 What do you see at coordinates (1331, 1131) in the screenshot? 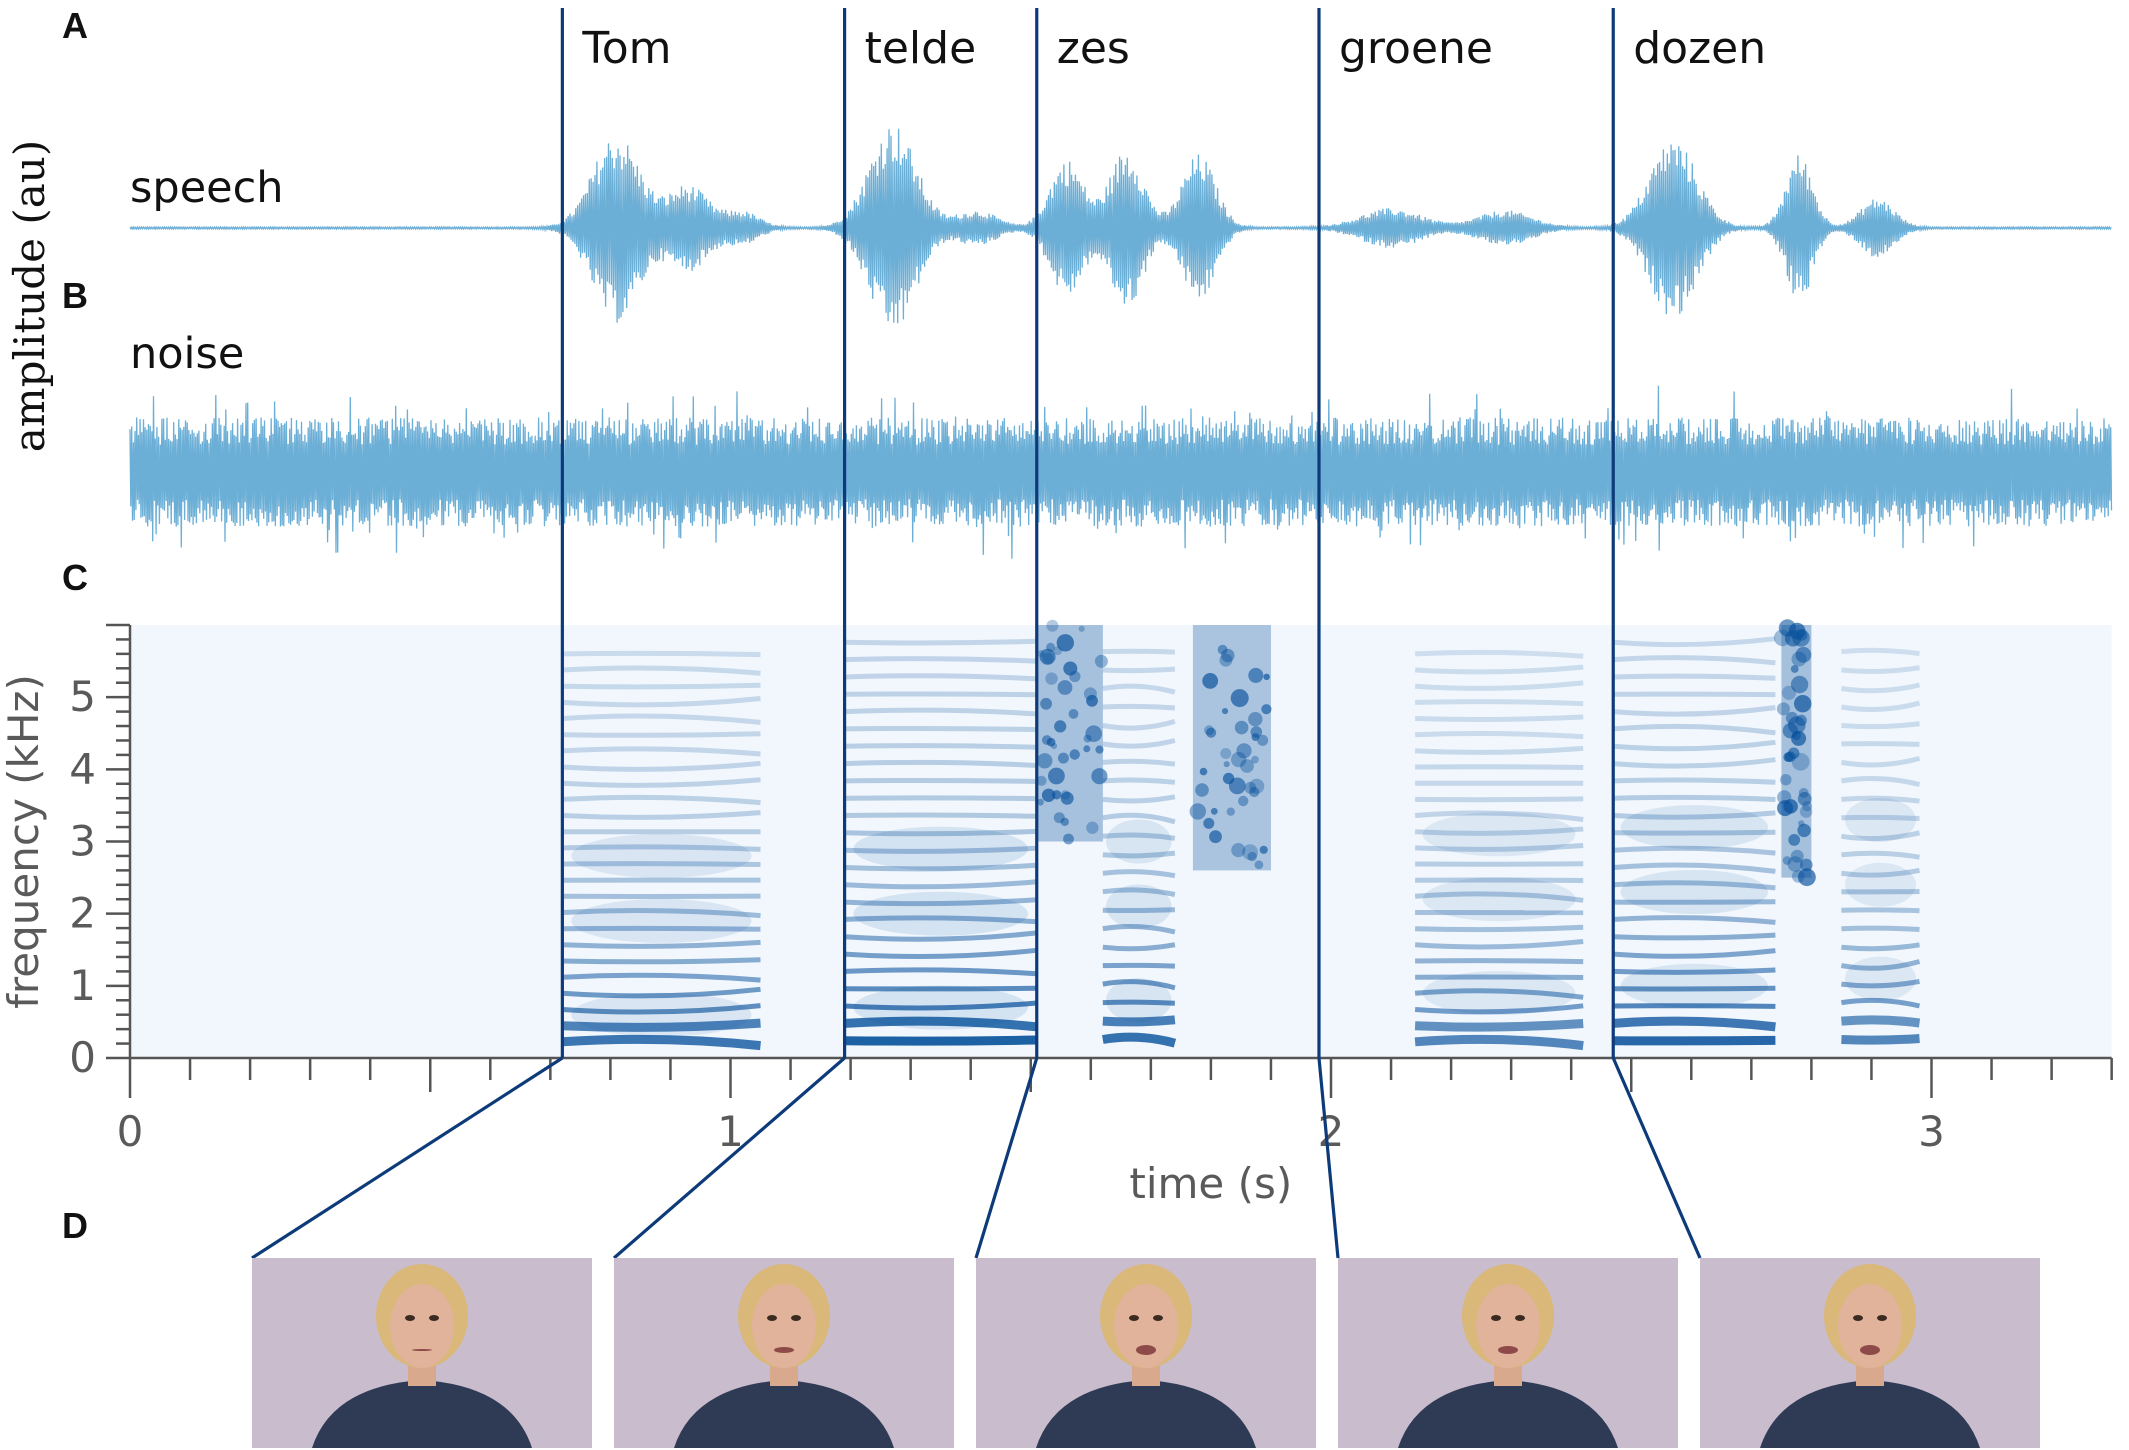
I see `x-tick-label: 2` at bounding box center [1331, 1131].